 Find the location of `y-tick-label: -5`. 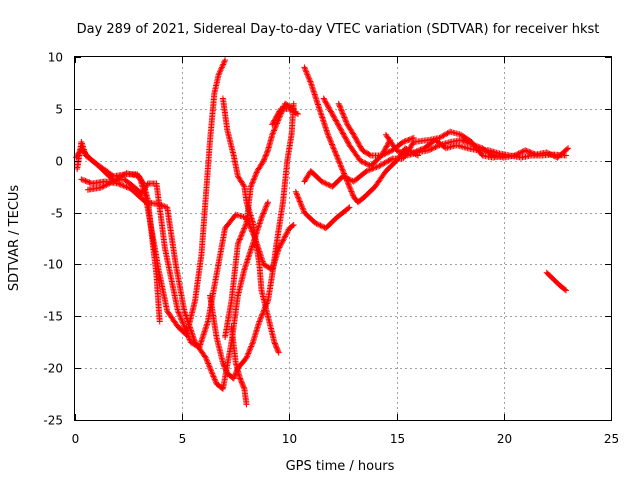

y-tick-label: -5 is located at coordinates (57, 214).